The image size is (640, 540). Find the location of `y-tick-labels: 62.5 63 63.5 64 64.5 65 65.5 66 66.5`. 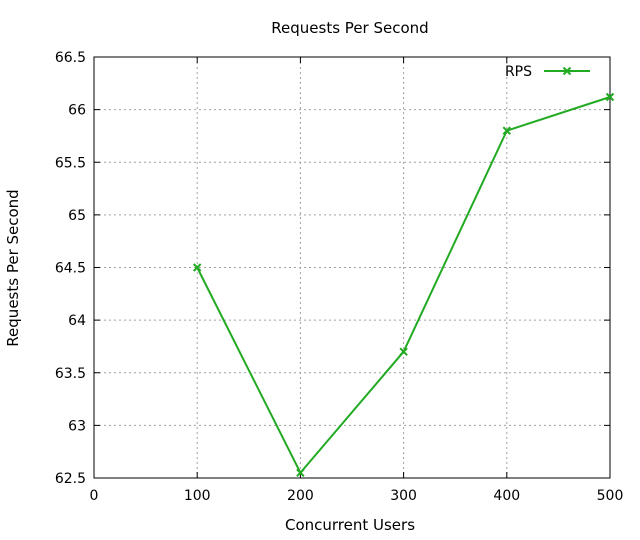

y-tick-labels: 62.5 63 63.5 64 64.5 65 65.5 66 66.5 is located at coordinates (70, 268).